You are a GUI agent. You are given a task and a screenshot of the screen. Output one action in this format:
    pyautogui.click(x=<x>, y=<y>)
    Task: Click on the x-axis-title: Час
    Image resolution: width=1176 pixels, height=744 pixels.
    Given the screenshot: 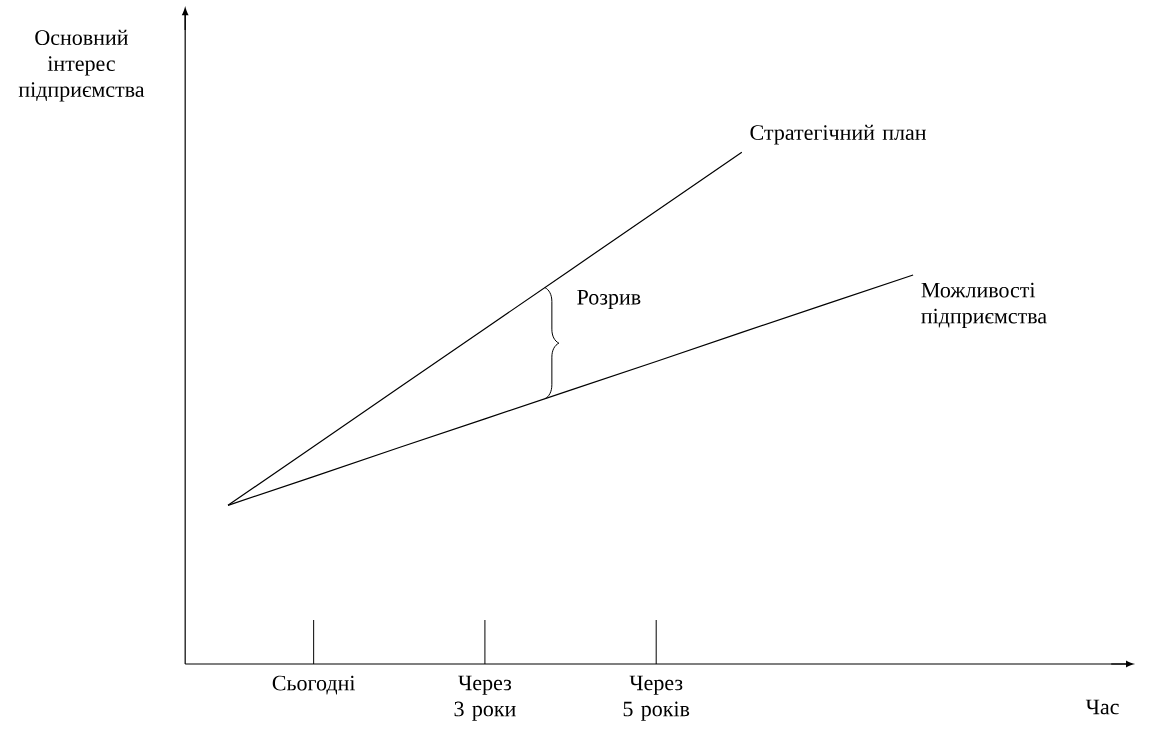 What is the action you would take?
    pyautogui.click(x=1102, y=707)
    